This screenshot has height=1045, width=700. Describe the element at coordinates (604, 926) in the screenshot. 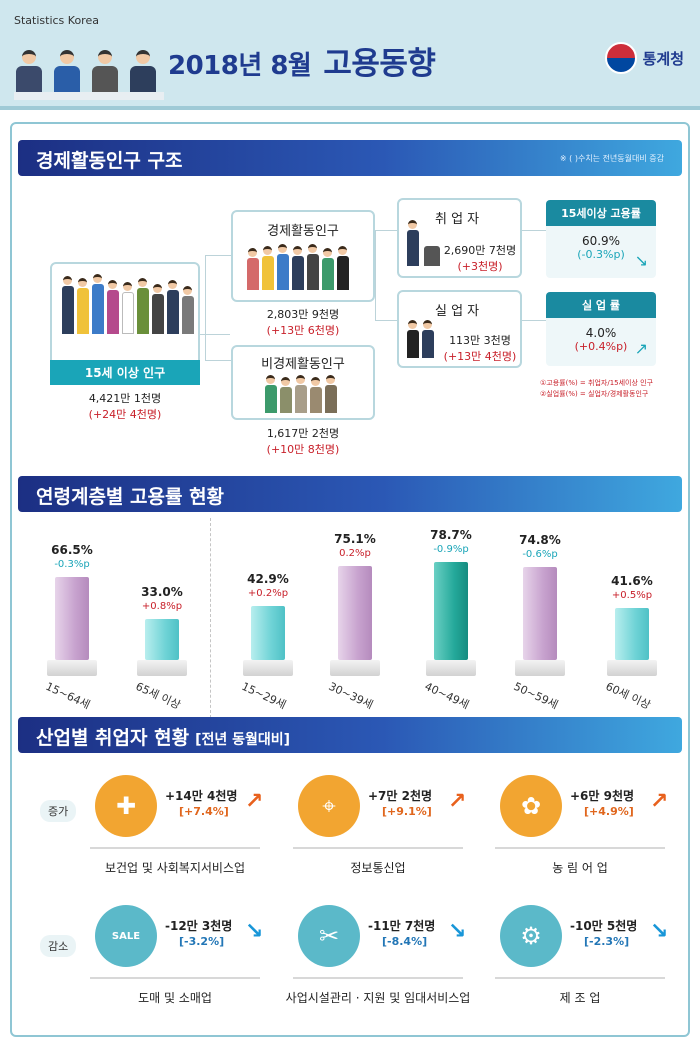

I see `industry-delta: -10만 5천명` at that location.